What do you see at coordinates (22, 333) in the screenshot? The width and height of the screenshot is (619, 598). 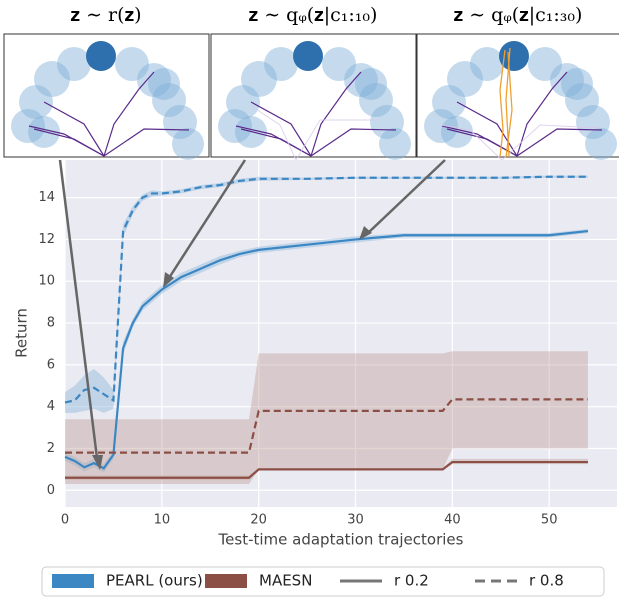 I see `y-axis-label: Return` at bounding box center [22, 333].